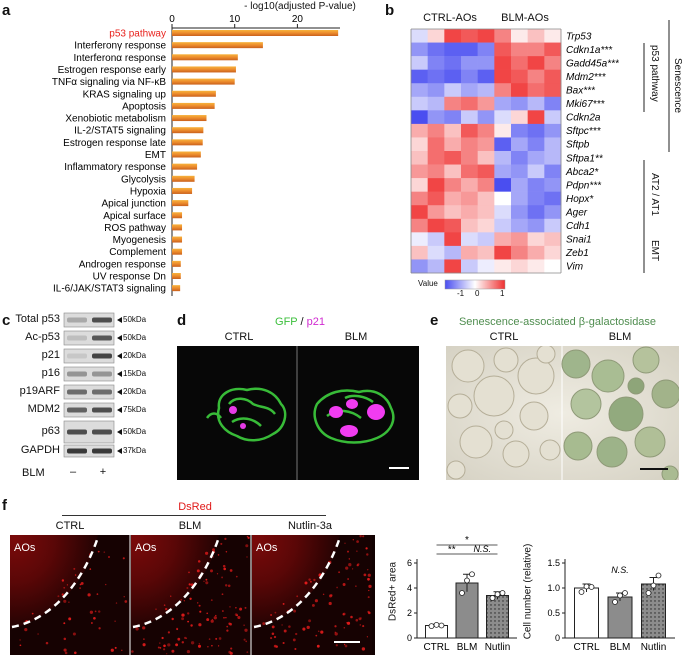 This screenshot has height=655, width=685. I want to click on blot-kda-label-7: 37kDa, so click(135, 450).